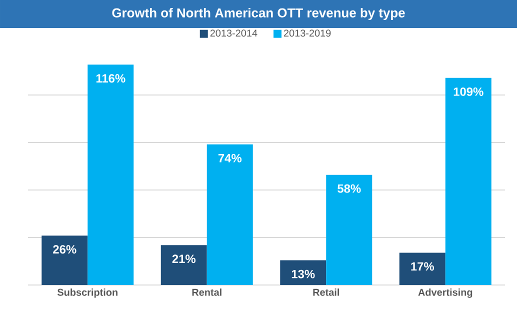  What do you see at coordinates (349, 188) in the screenshot?
I see `data-label: 58%` at bounding box center [349, 188].